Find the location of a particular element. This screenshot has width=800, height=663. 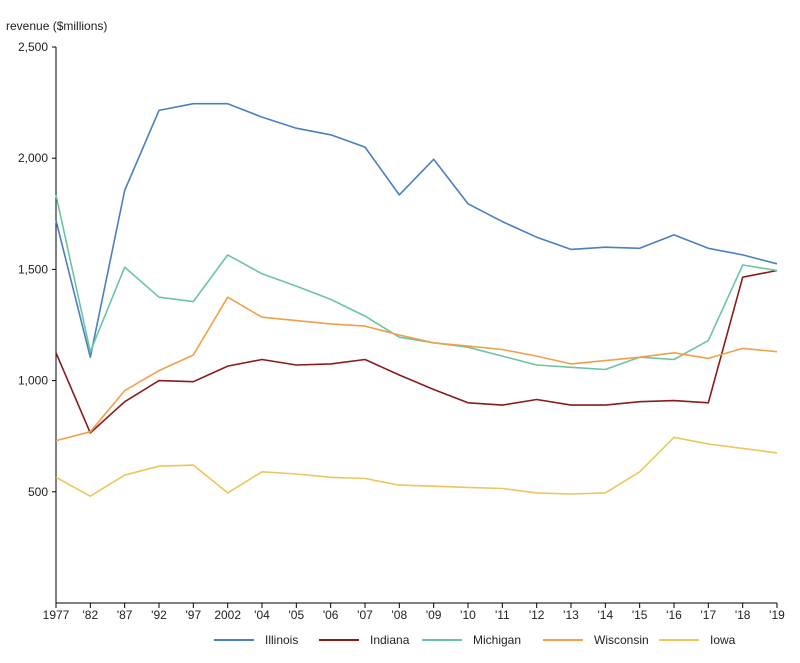

x-tick-label: '18 is located at coordinates (743, 615).